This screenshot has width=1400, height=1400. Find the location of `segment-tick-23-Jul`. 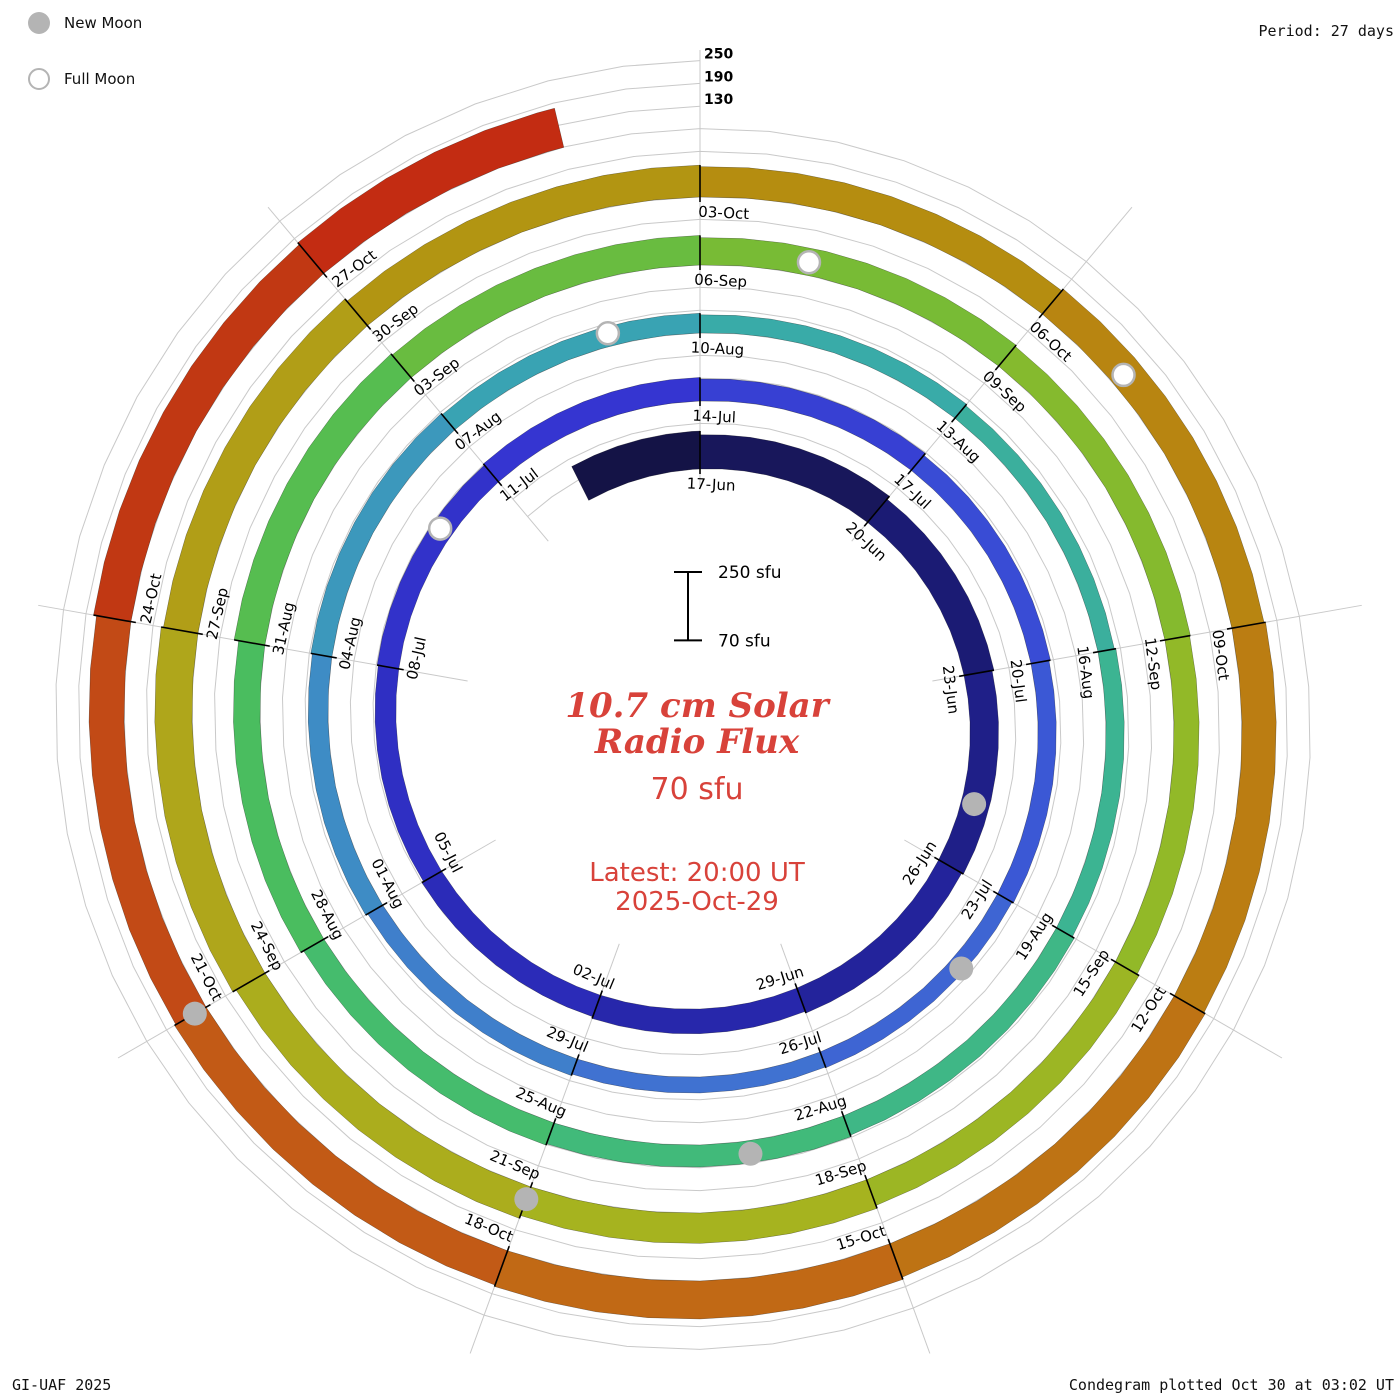

segment-tick-23-Jul is located at coordinates (1003, 897).